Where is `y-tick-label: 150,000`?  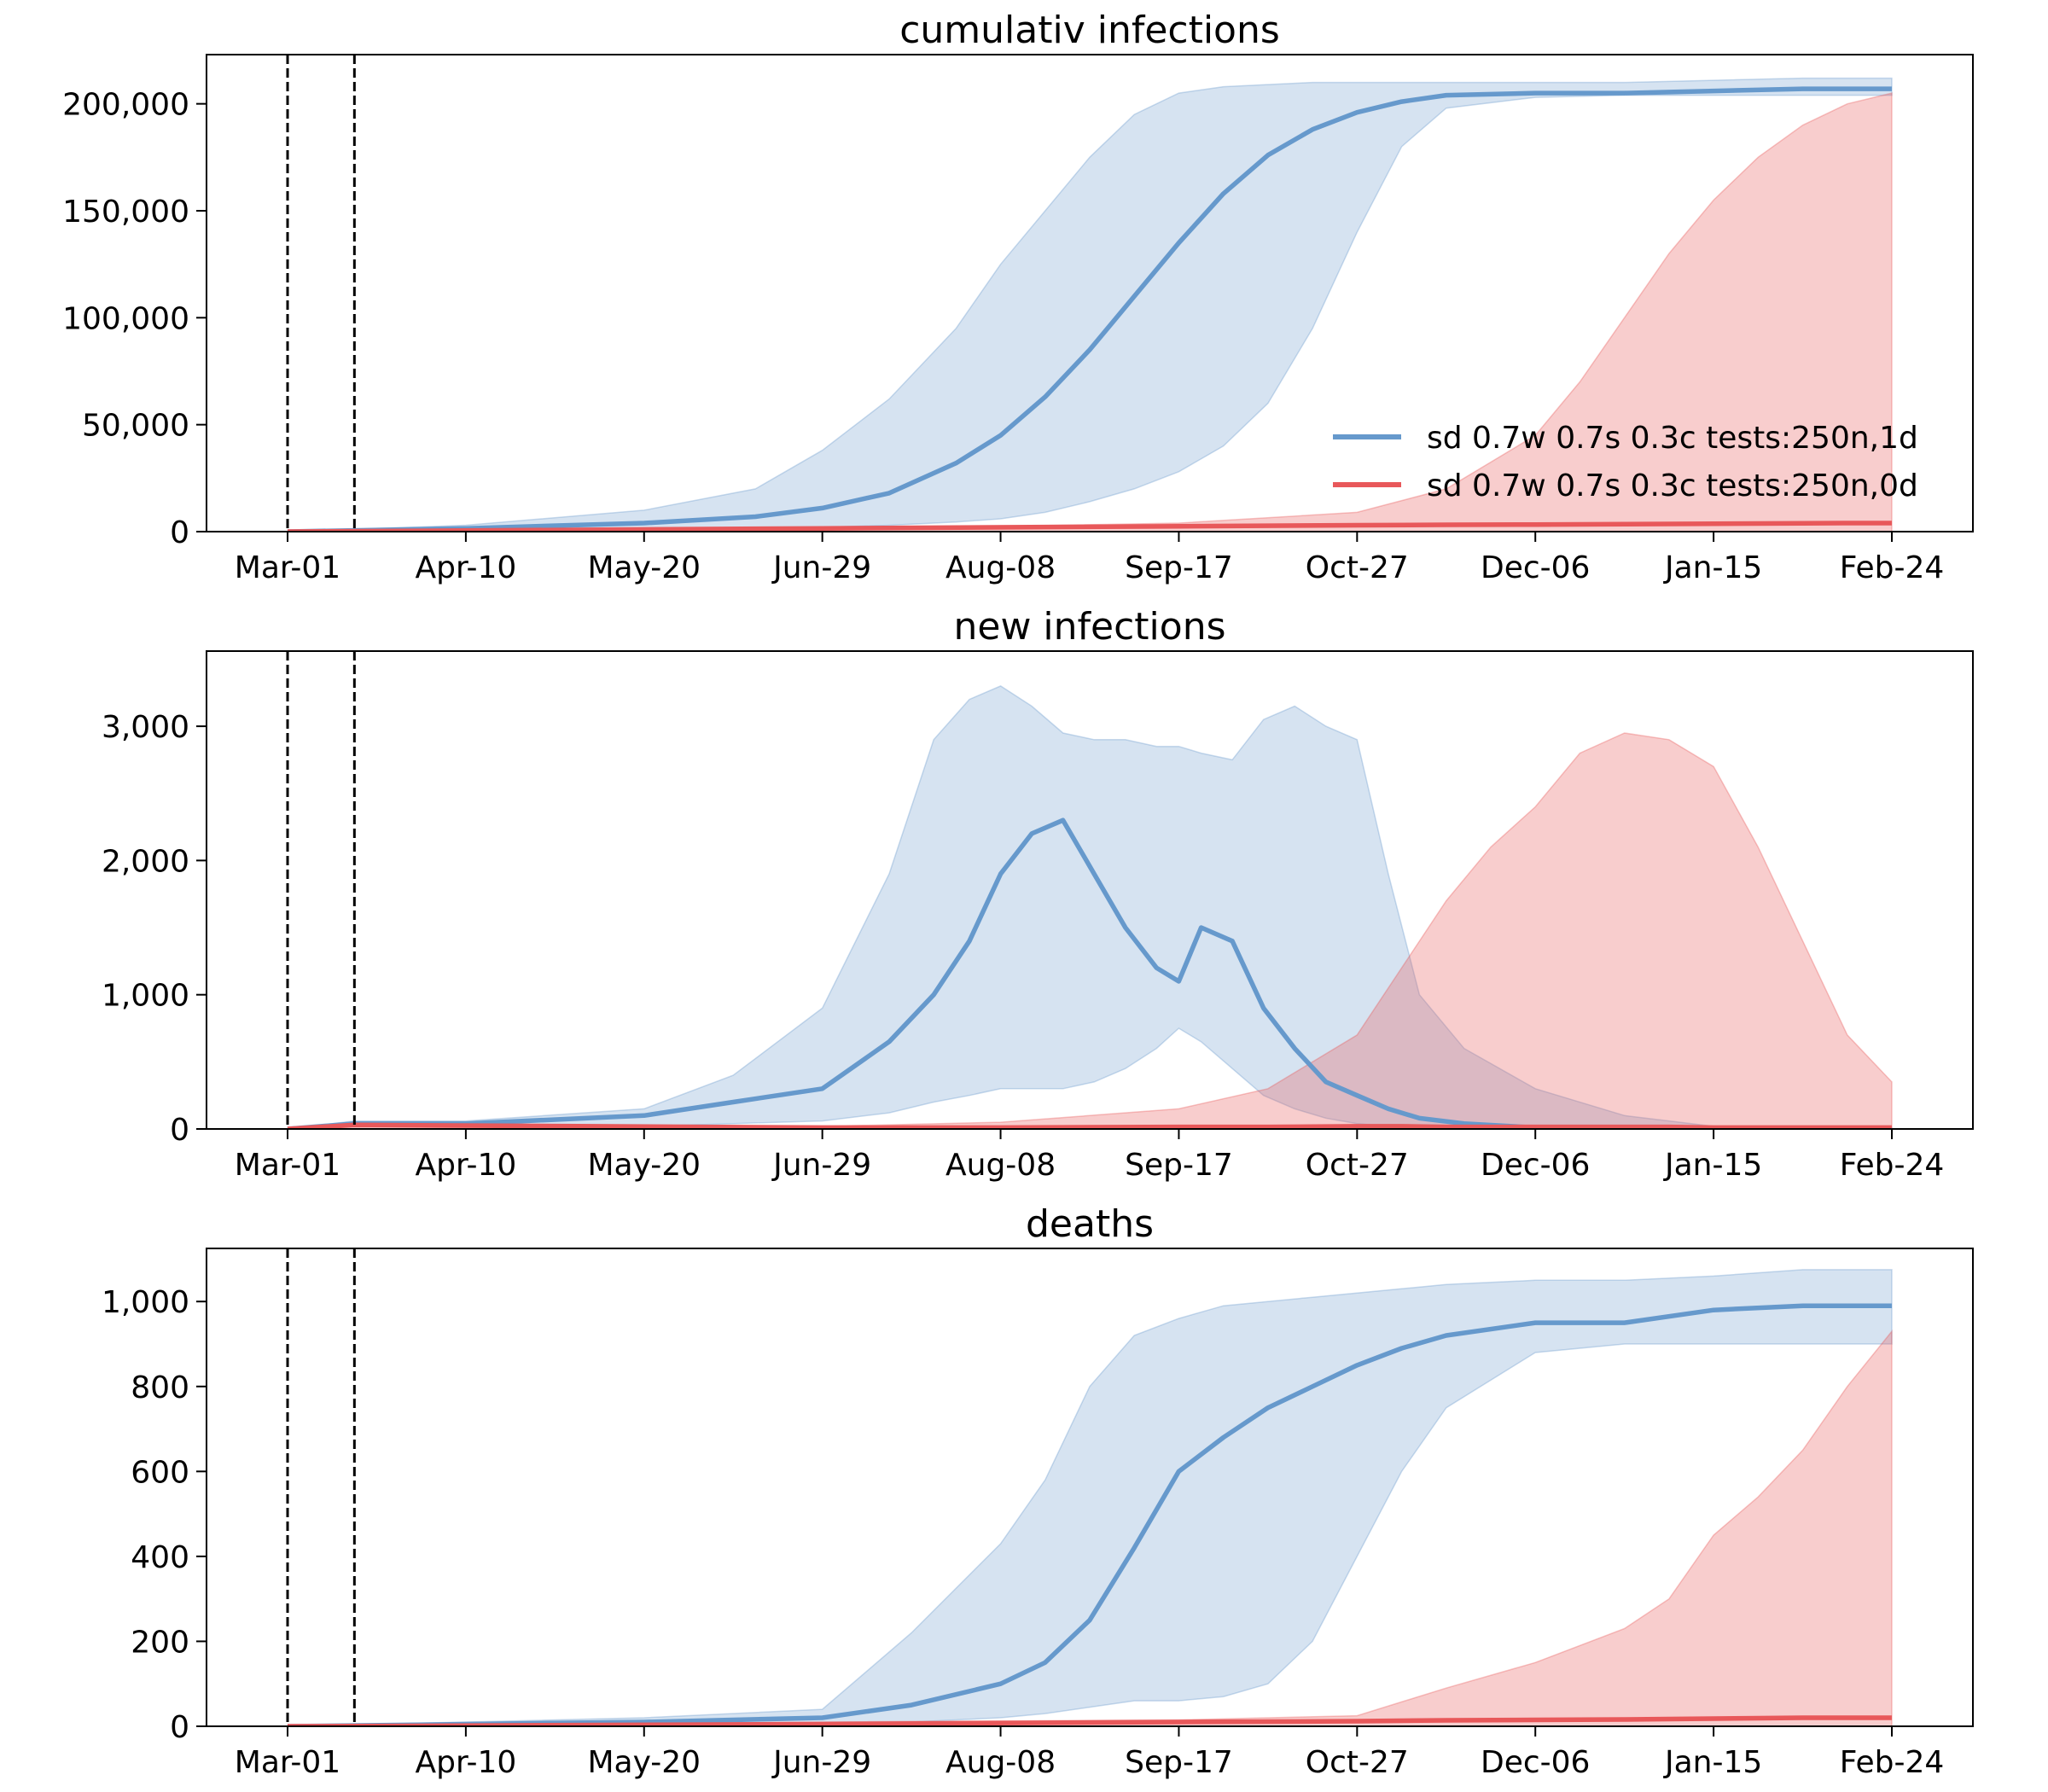 y-tick-label: 150,000 is located at coordinates (126, 212).